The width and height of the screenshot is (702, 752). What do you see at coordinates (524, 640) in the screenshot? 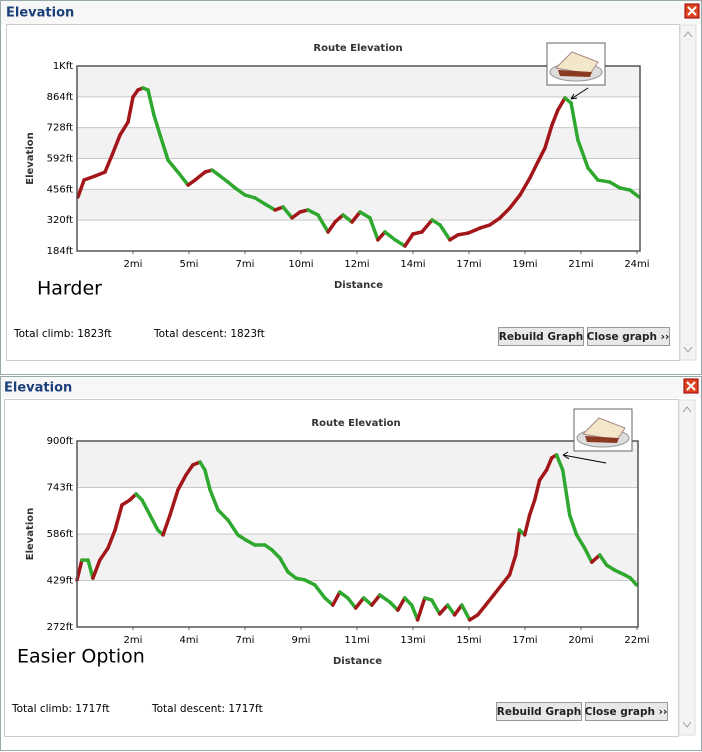
I see `x-tick-label: 17mi` at bounding box center [524, 640].